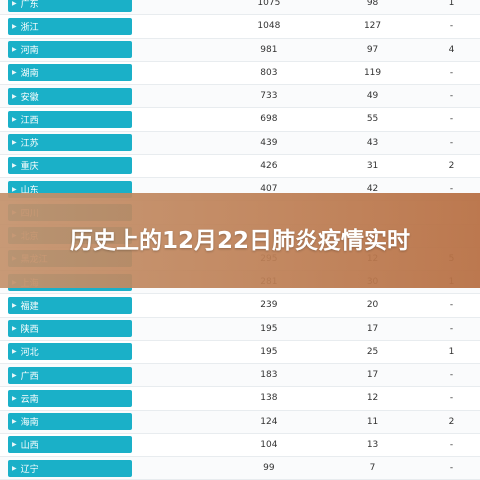 The width and height of the screenshot is (480, 480). I want to click on confirmed-count: 104, so click(269, 444).